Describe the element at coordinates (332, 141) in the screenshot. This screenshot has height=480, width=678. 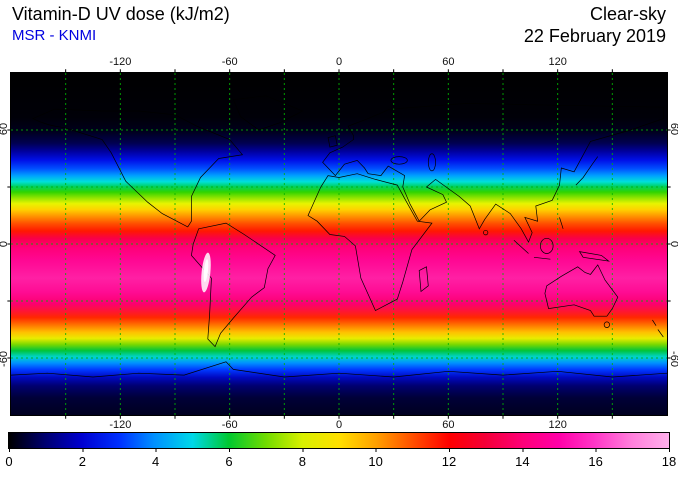
I see `british-isles-coast` at that location.